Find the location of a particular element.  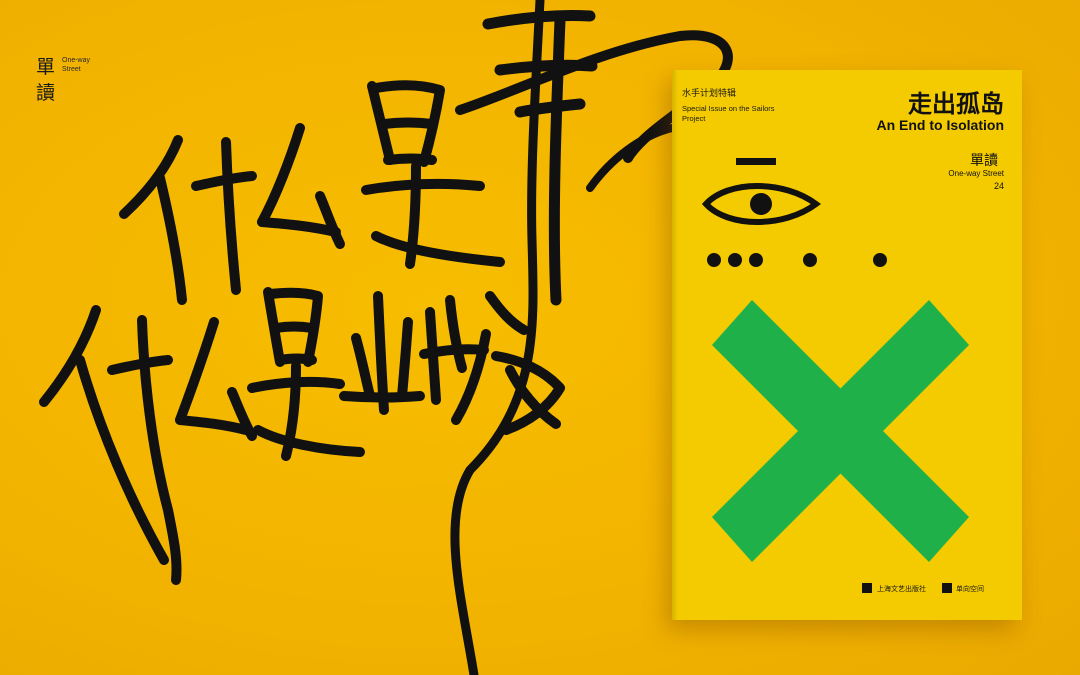

brand-logo: 單讀 One-way Street is located at coordinates (71, 84).